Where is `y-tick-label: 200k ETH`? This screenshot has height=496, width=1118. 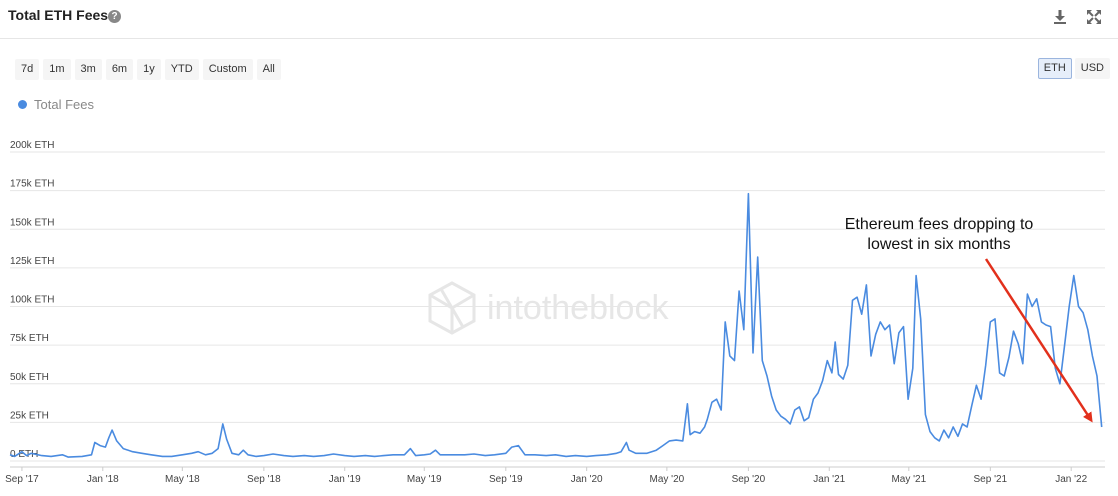 y-tick-label: 200k ETH is located at coordinates (32, 145).